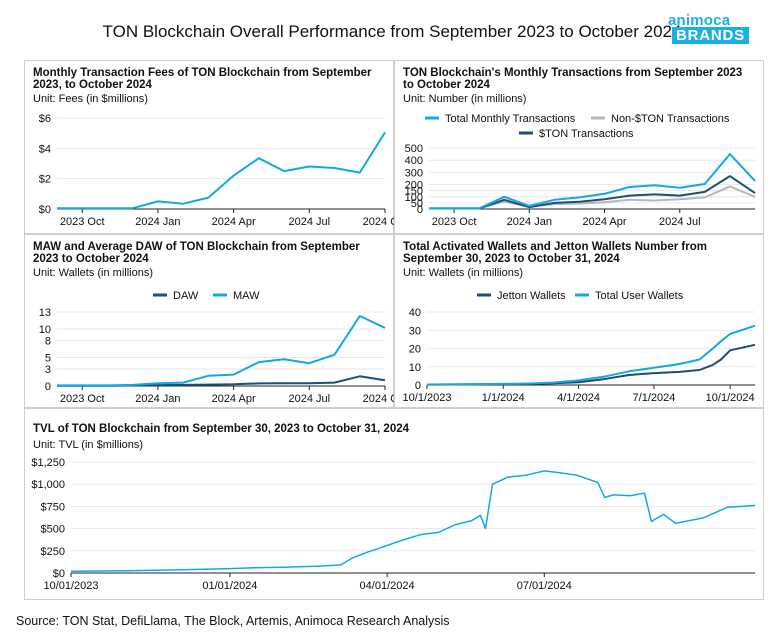 The image size is (784, 639). What do you see at coordinates (229, 586) in the screenshot?
I see `x-tick-label: 01/01/2024` at bounding box center [229, 586].